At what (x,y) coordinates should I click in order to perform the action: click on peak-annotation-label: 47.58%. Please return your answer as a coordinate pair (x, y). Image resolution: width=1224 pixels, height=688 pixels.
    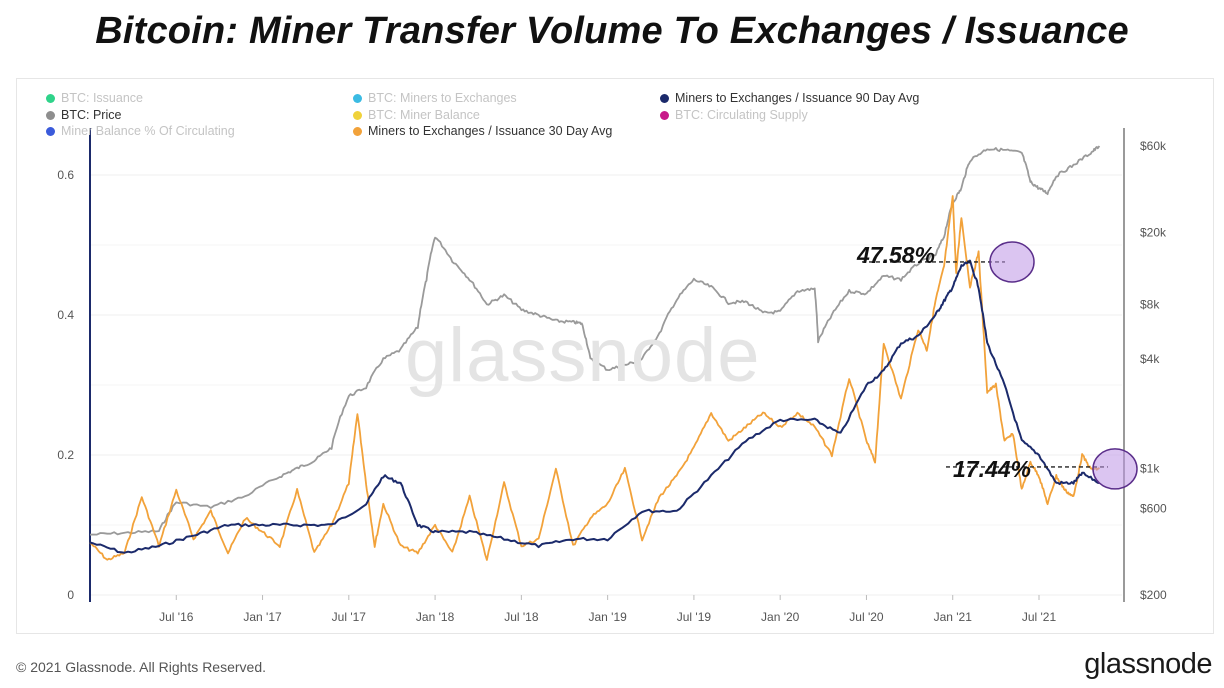
    Looking at the image, I should click on (896, 255).